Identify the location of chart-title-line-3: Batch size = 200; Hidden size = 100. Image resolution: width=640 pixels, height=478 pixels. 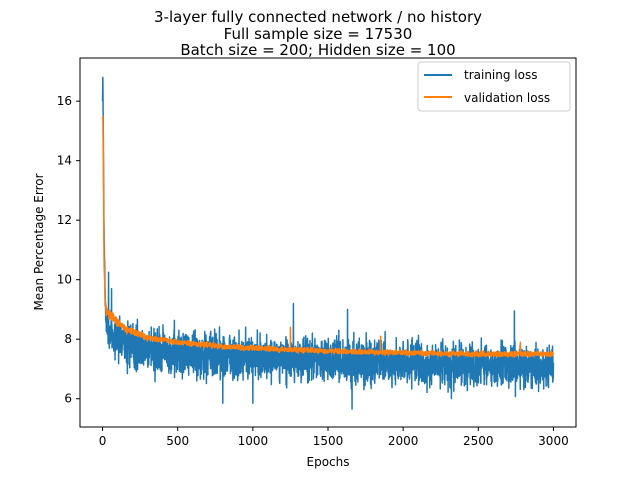
(317, 50).